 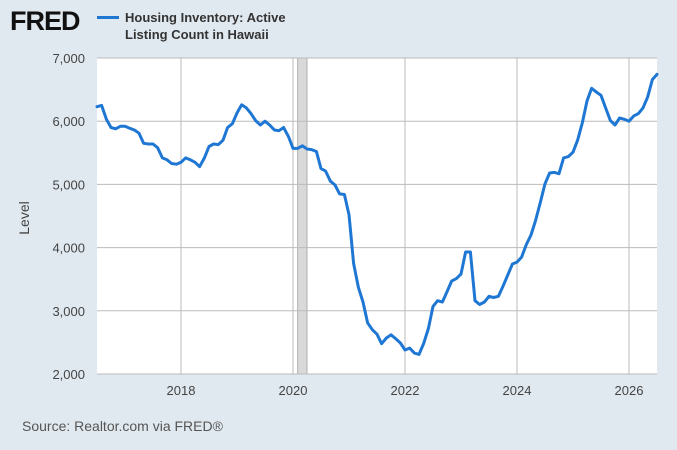 What do you see at coordinates (45, 21) in the screenshot?
I see `fred-logo: FRED` at bounding box center [45, 21].